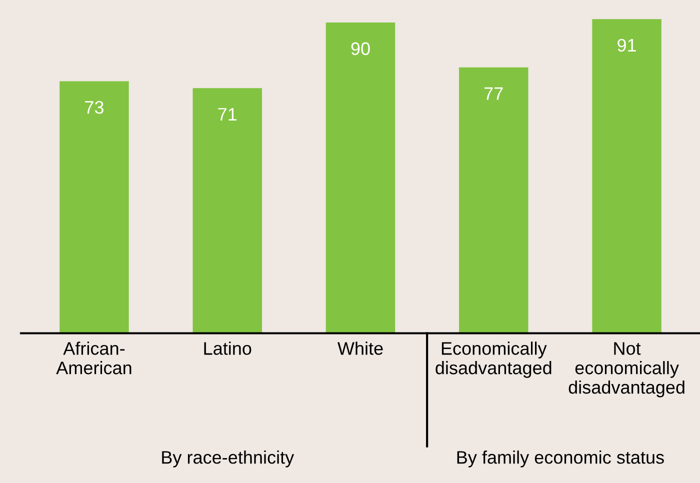 The height and width of the screenshot is (483, 700). I want to click on x-tick-label: Latino, so click(228, 348).